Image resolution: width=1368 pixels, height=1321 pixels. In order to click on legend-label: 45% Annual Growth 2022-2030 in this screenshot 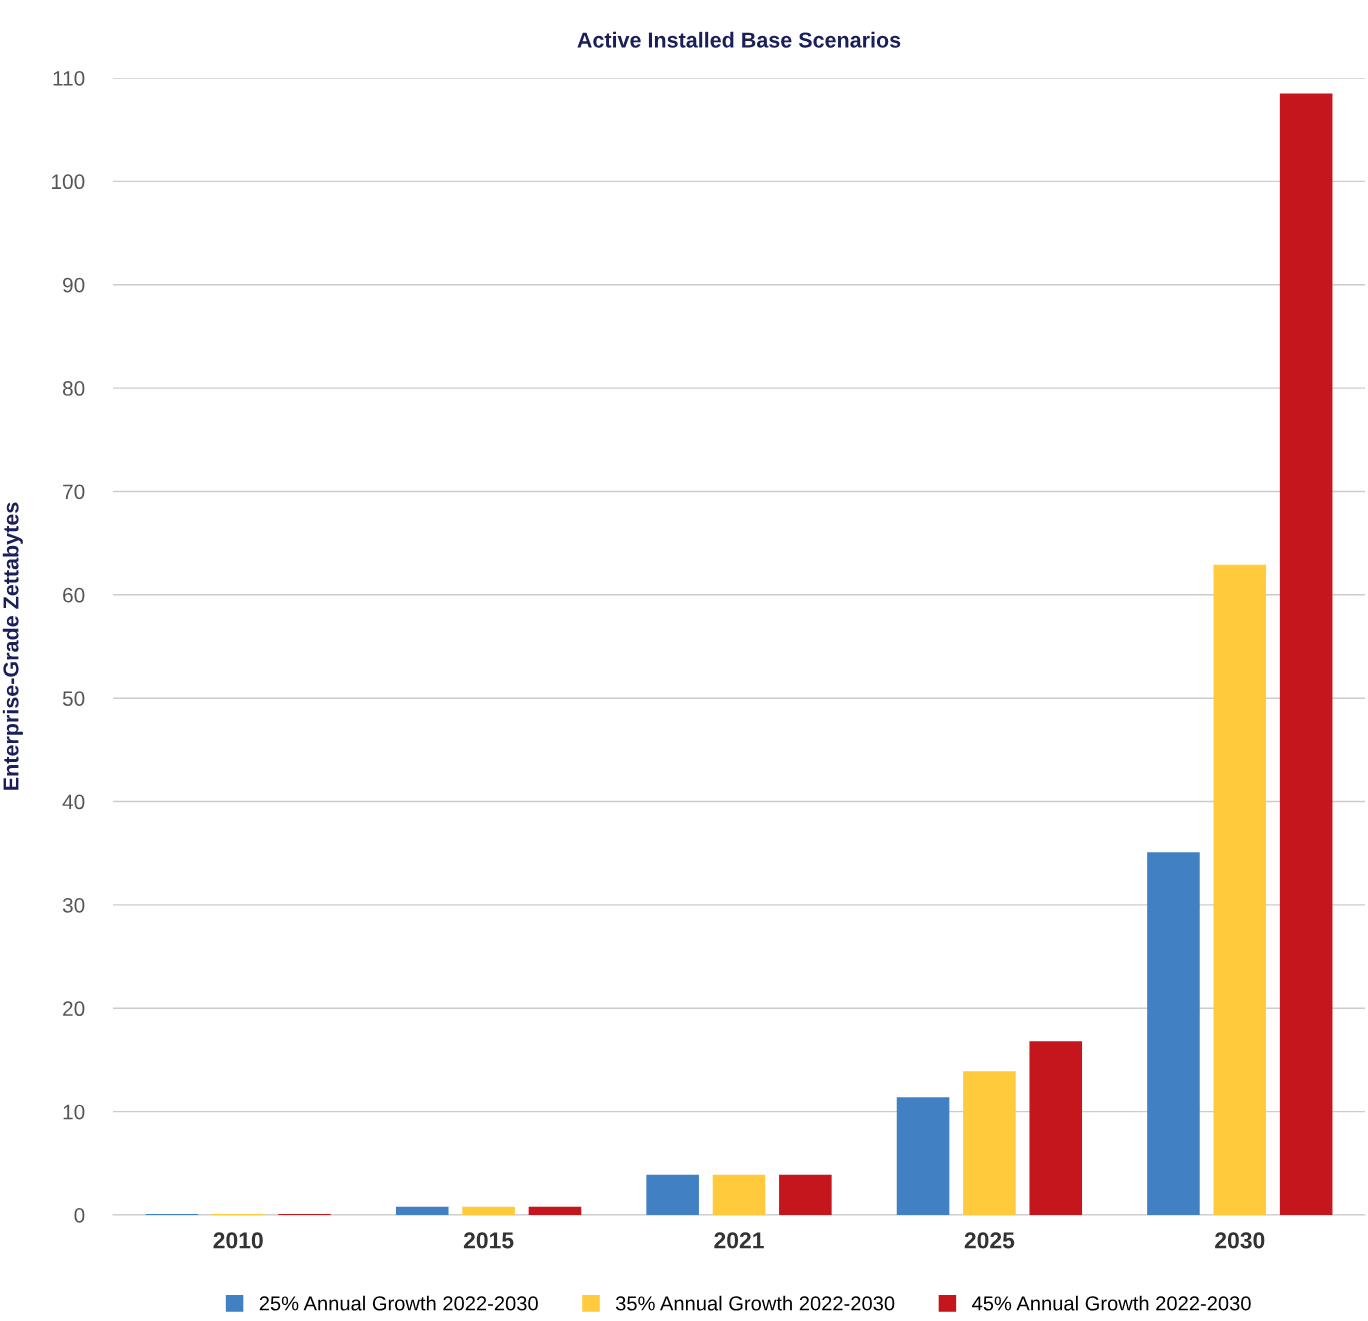, I will do `click(1111, 1303)`.